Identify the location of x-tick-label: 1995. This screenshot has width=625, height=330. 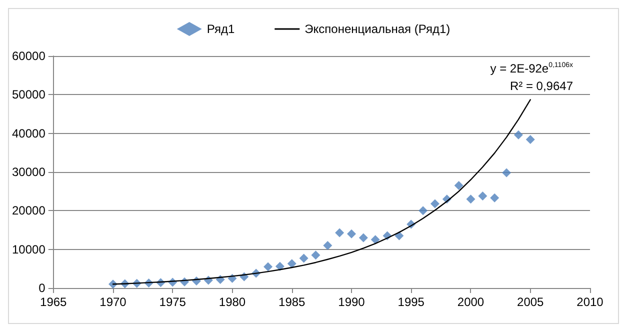
(411, 302).